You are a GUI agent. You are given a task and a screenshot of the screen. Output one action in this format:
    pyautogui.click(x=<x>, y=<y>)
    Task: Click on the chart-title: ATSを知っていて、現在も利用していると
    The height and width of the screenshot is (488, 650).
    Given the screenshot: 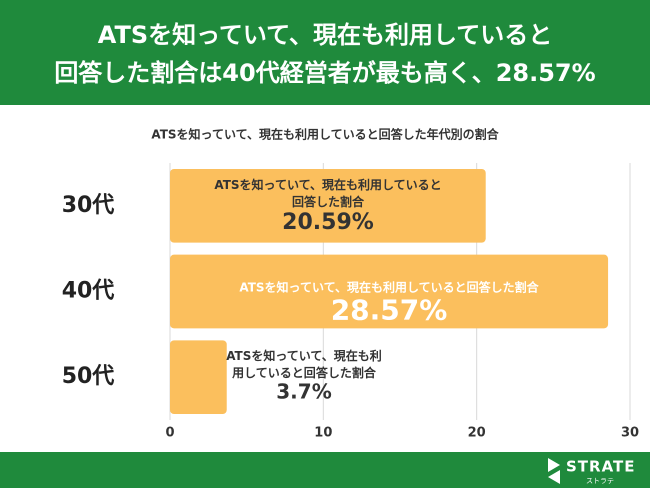 What is the action you would take?
    pyautogui.click(x=325, y=35)
    